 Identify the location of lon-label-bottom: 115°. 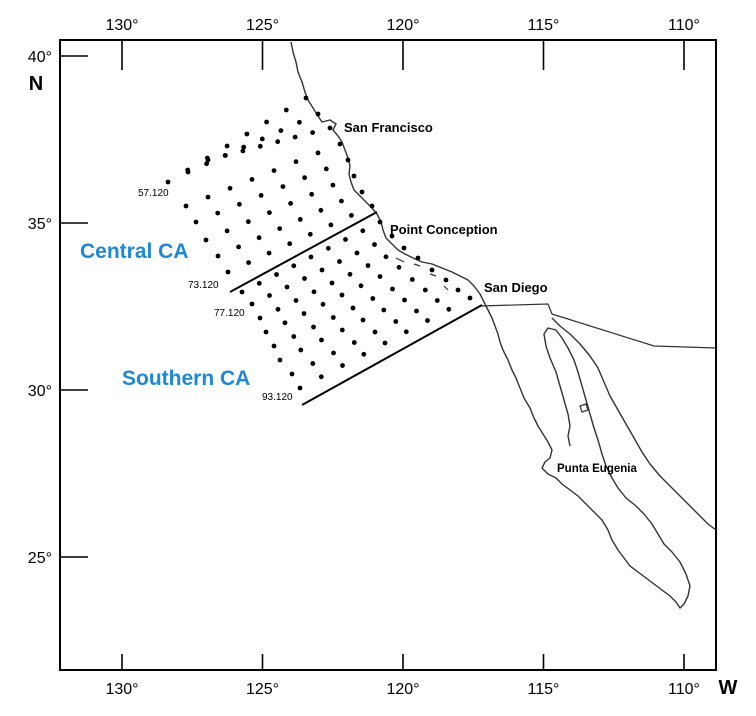
(544, 689).